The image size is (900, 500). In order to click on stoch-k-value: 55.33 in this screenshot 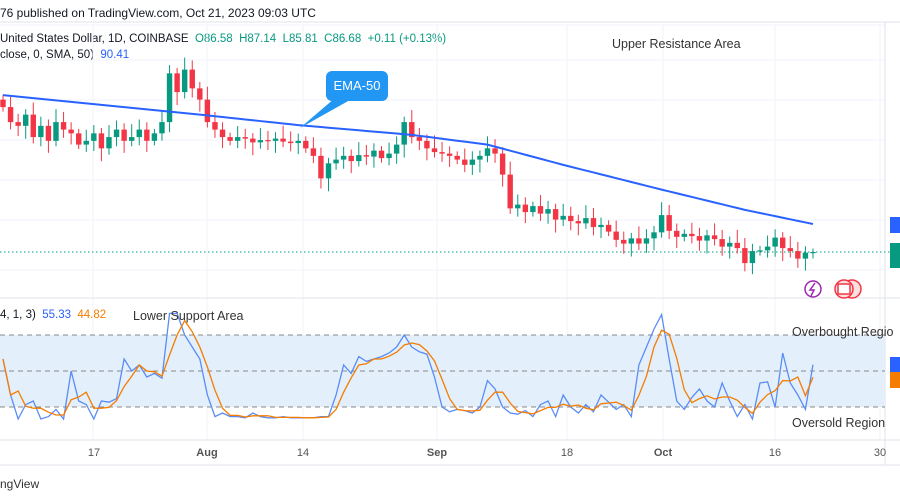, I will do `click(56, 315)`.